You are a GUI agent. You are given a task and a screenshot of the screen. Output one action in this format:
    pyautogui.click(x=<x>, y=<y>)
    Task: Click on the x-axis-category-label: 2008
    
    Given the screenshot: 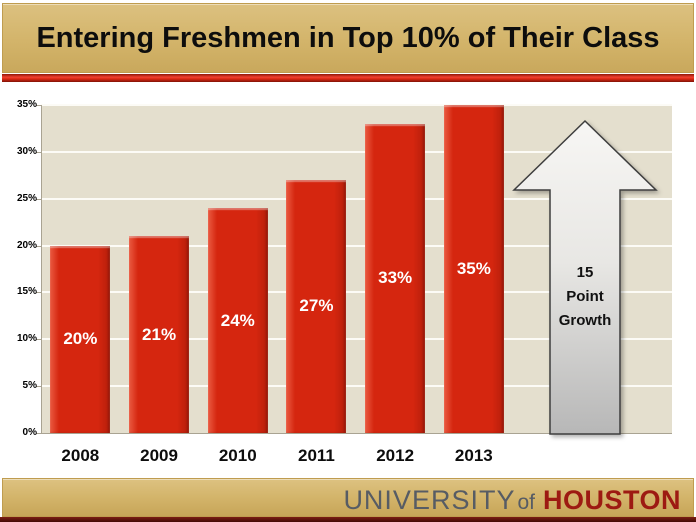 What is the action you would take?
    pyautogui.click(x=80, y=455)
    